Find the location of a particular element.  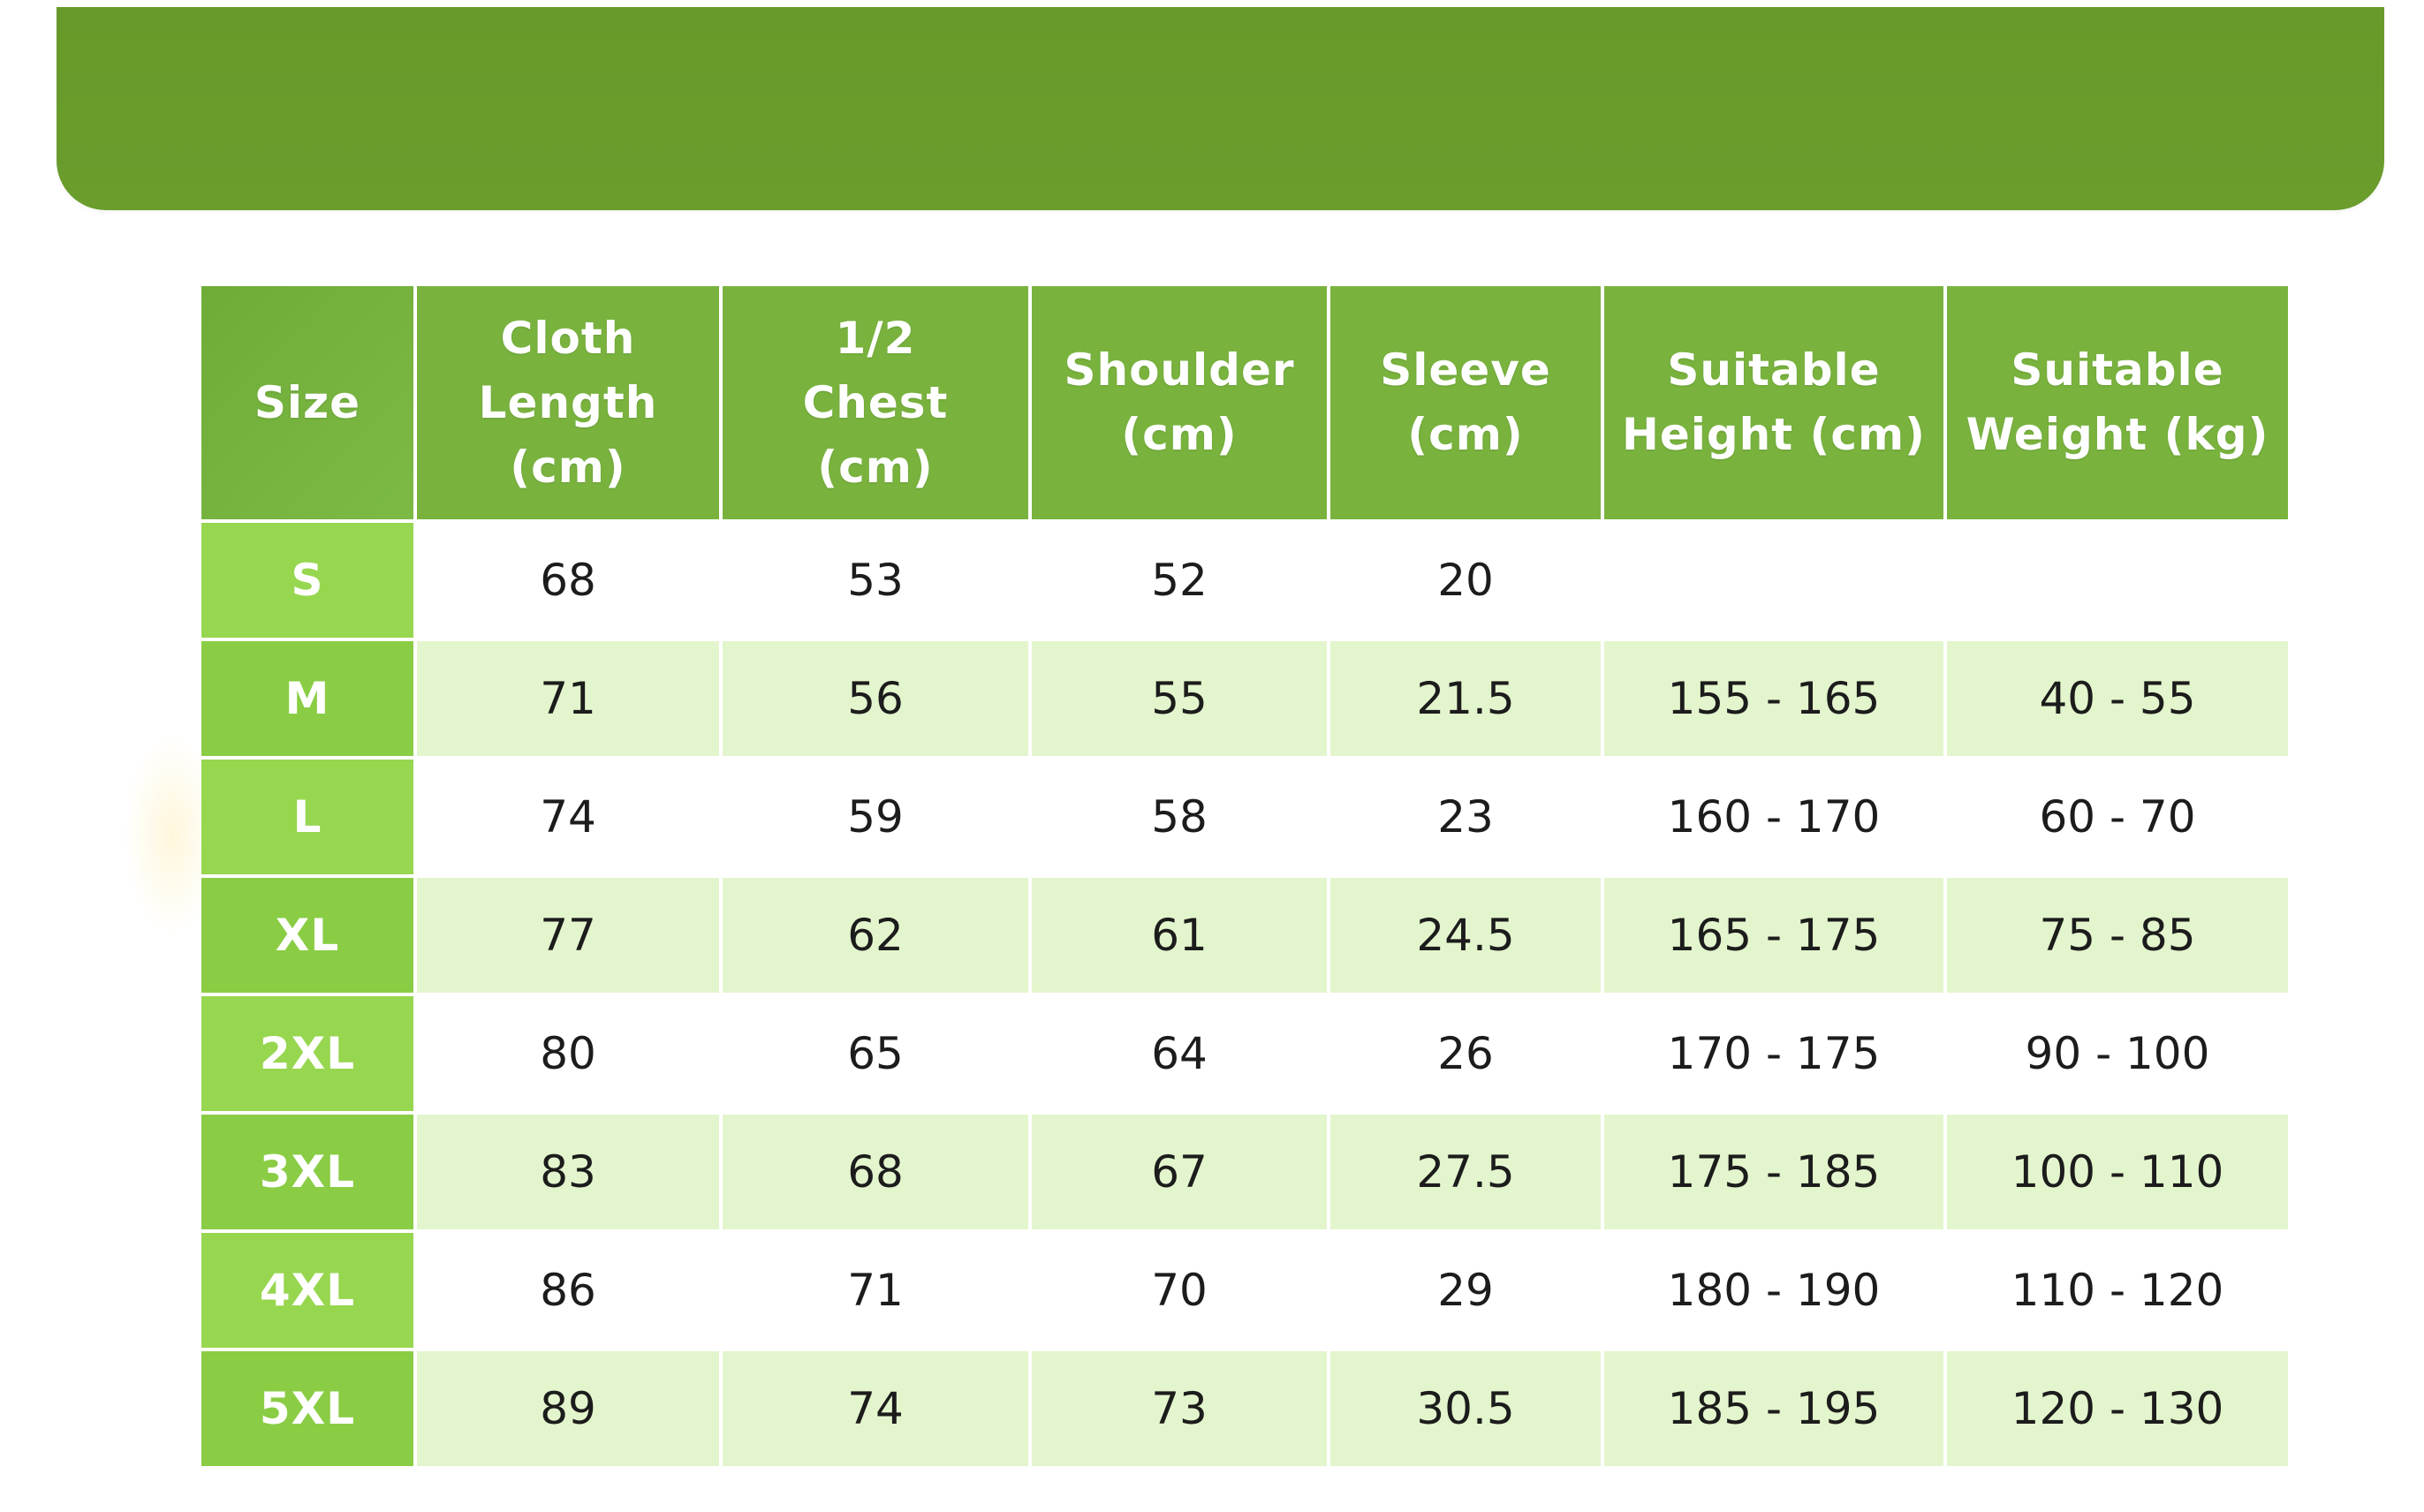

sleeve-cell: 24.5 is located at coordinates (1465, 936).